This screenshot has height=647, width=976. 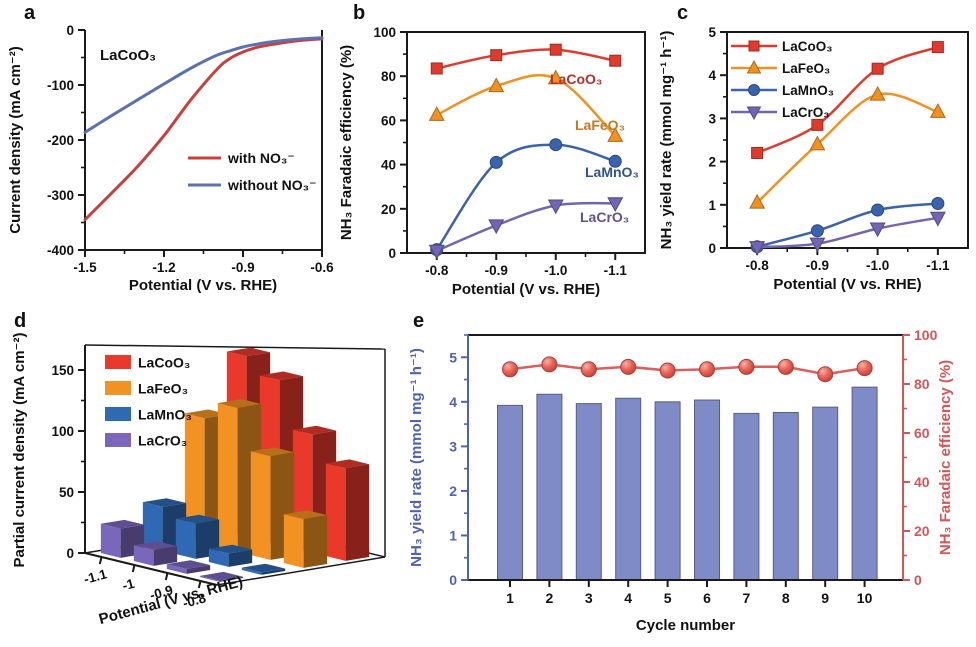 What do you see at coordinates (60, 85) in the screenshot?
I see `y-tick-label: -100` at bounding box center [60, 85].